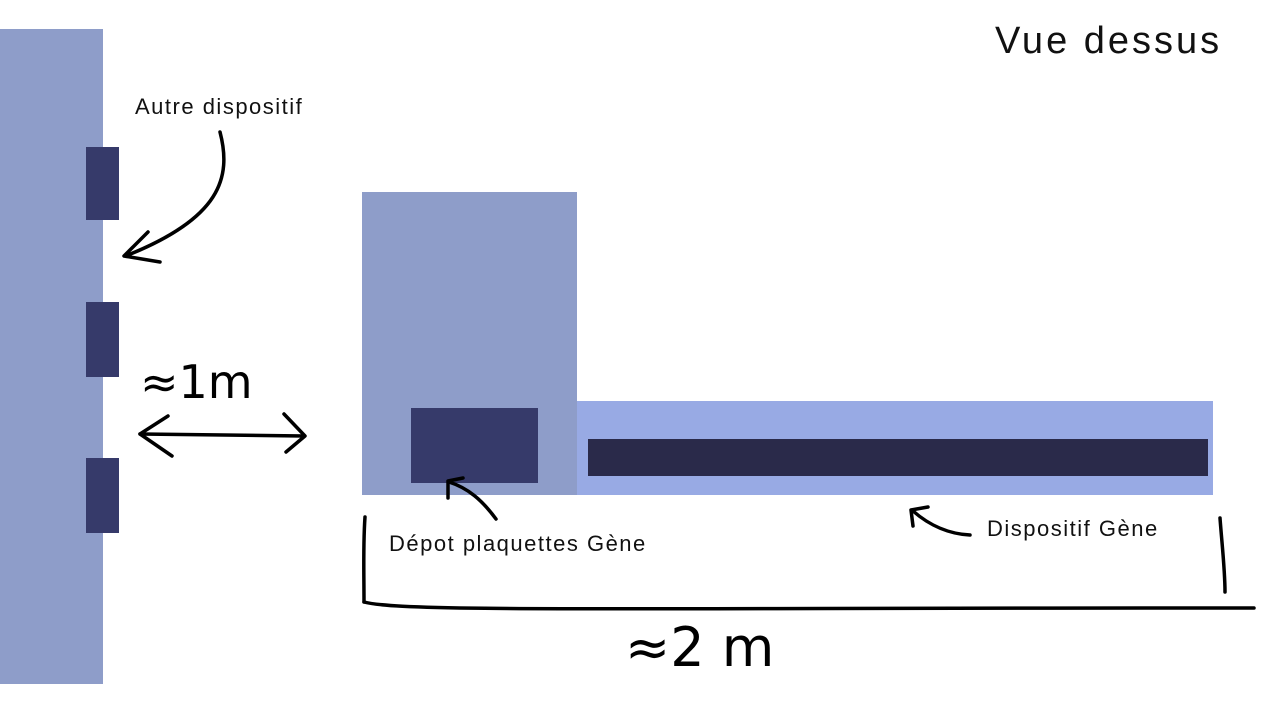 The width and height of the screenshot is (1277, 703). Describe the element at coordinates (809, 605) in the screenshot. I see `length-bracket-base` at that location.